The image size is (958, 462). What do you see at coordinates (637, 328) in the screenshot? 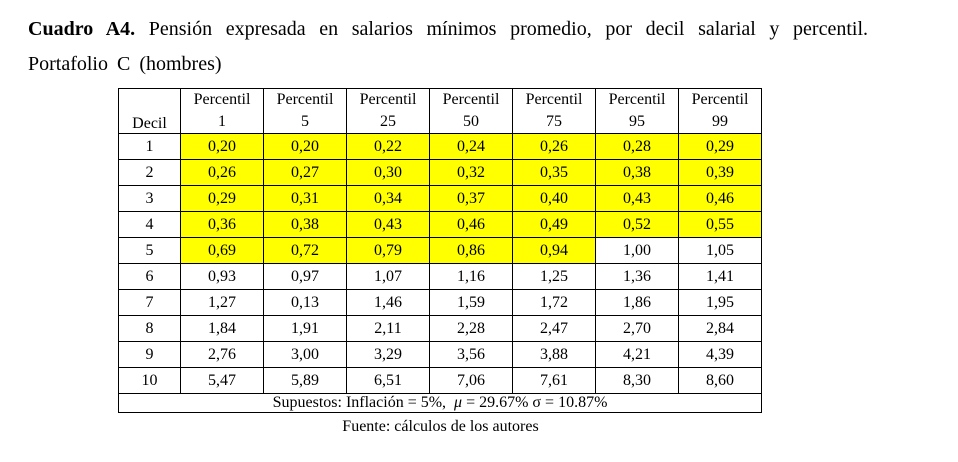
I see `value-cell: 2,70` at bounding box center [637, 328].